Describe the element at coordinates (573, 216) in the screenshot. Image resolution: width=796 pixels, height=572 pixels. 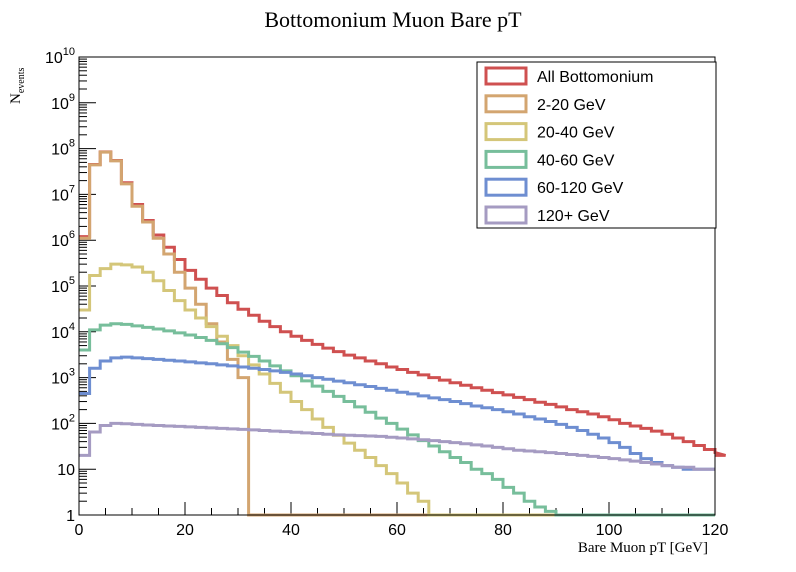
I see `legend-label: 120+ GeV` at that location.